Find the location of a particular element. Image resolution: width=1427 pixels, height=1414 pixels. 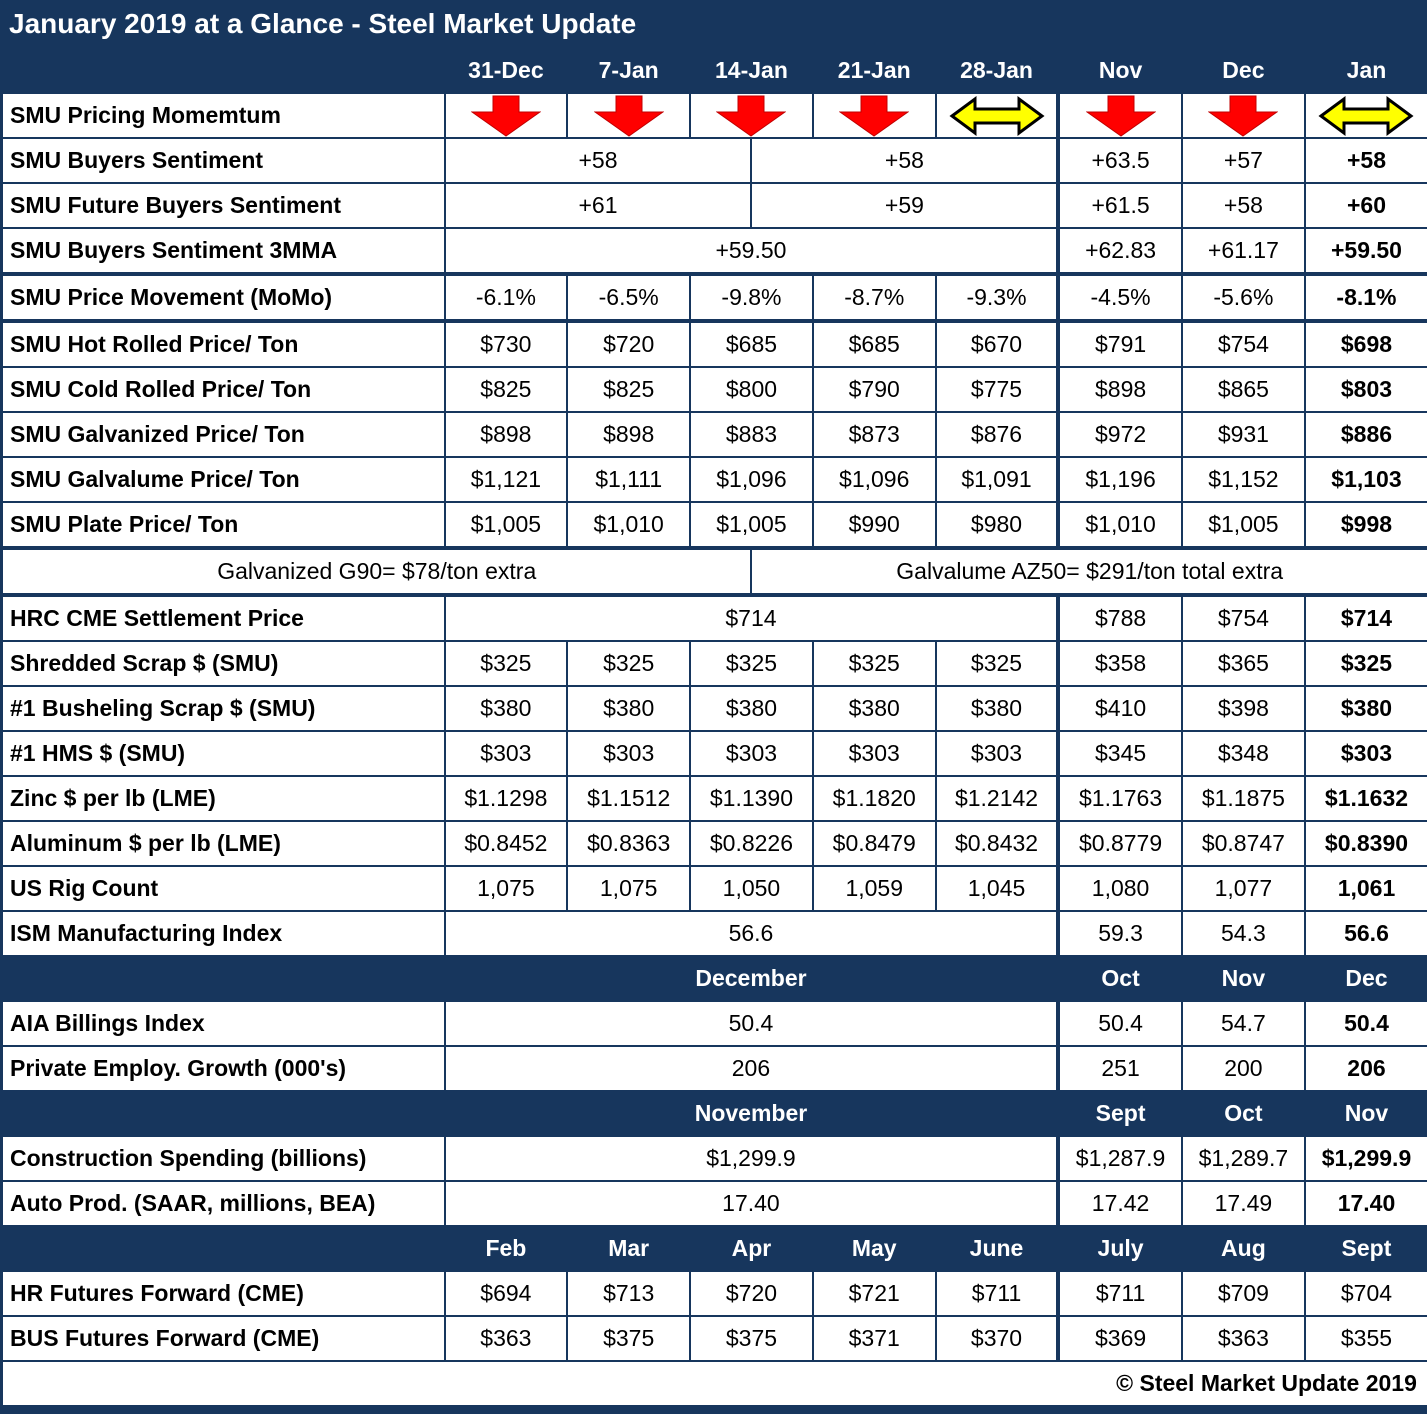

table-cell: Oct is located at coordinates (1119, 978).